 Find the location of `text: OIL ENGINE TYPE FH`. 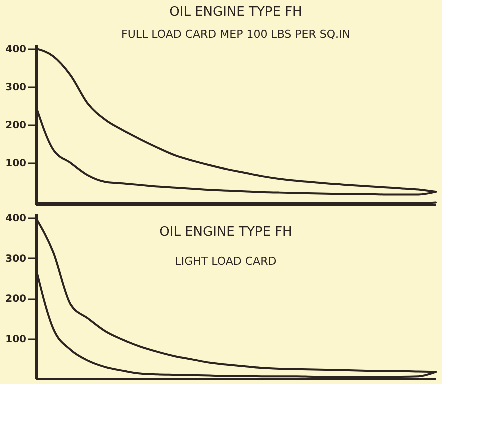

text: OIL ENGINE TYPE FH is located at coordinates (226, 232).